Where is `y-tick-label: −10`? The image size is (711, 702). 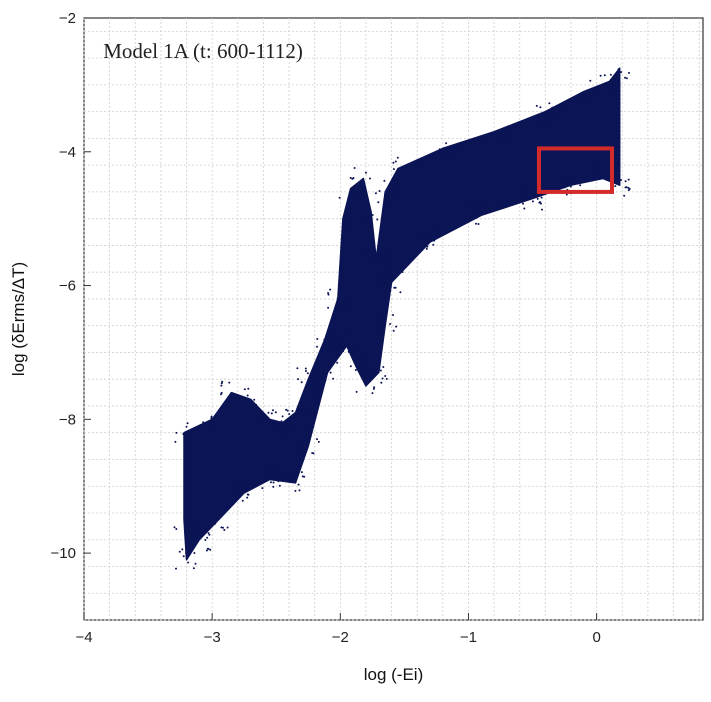 y-tick-label: −10 is located at coordinates (63, 553).